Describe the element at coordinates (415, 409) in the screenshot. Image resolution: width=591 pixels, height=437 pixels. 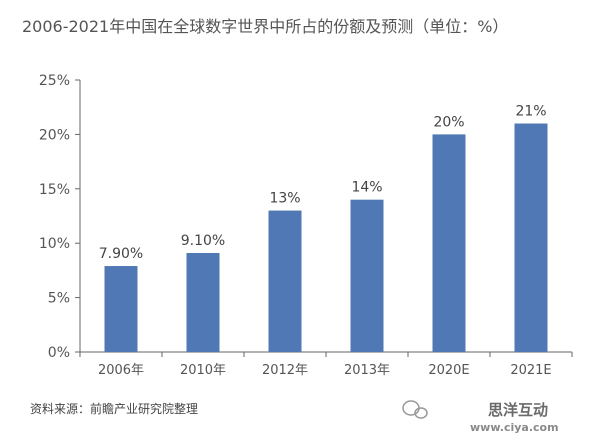
I see `wechat-logo-icon` at that location.